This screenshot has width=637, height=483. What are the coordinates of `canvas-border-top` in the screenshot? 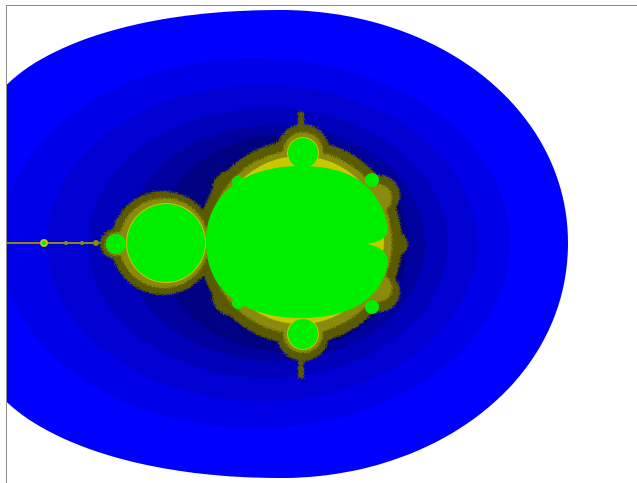 It's located at (321, 5).